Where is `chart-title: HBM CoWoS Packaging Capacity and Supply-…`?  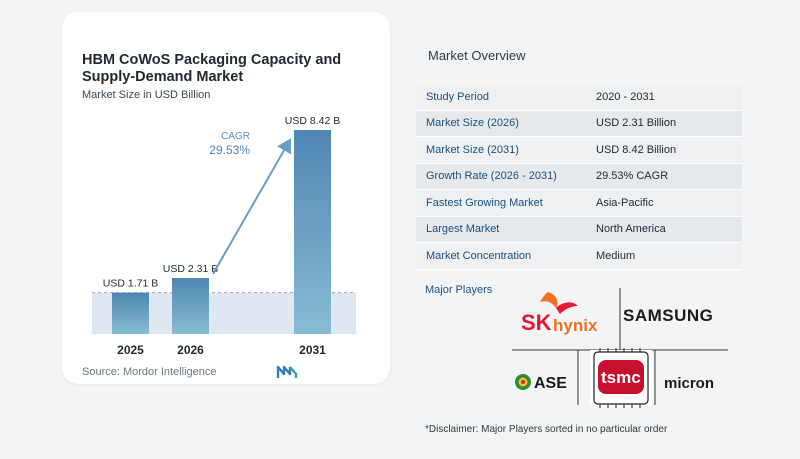 chart-title: HBM CoWoS Packaging Capacity and Supply-… is located at coordinates (212, 68).